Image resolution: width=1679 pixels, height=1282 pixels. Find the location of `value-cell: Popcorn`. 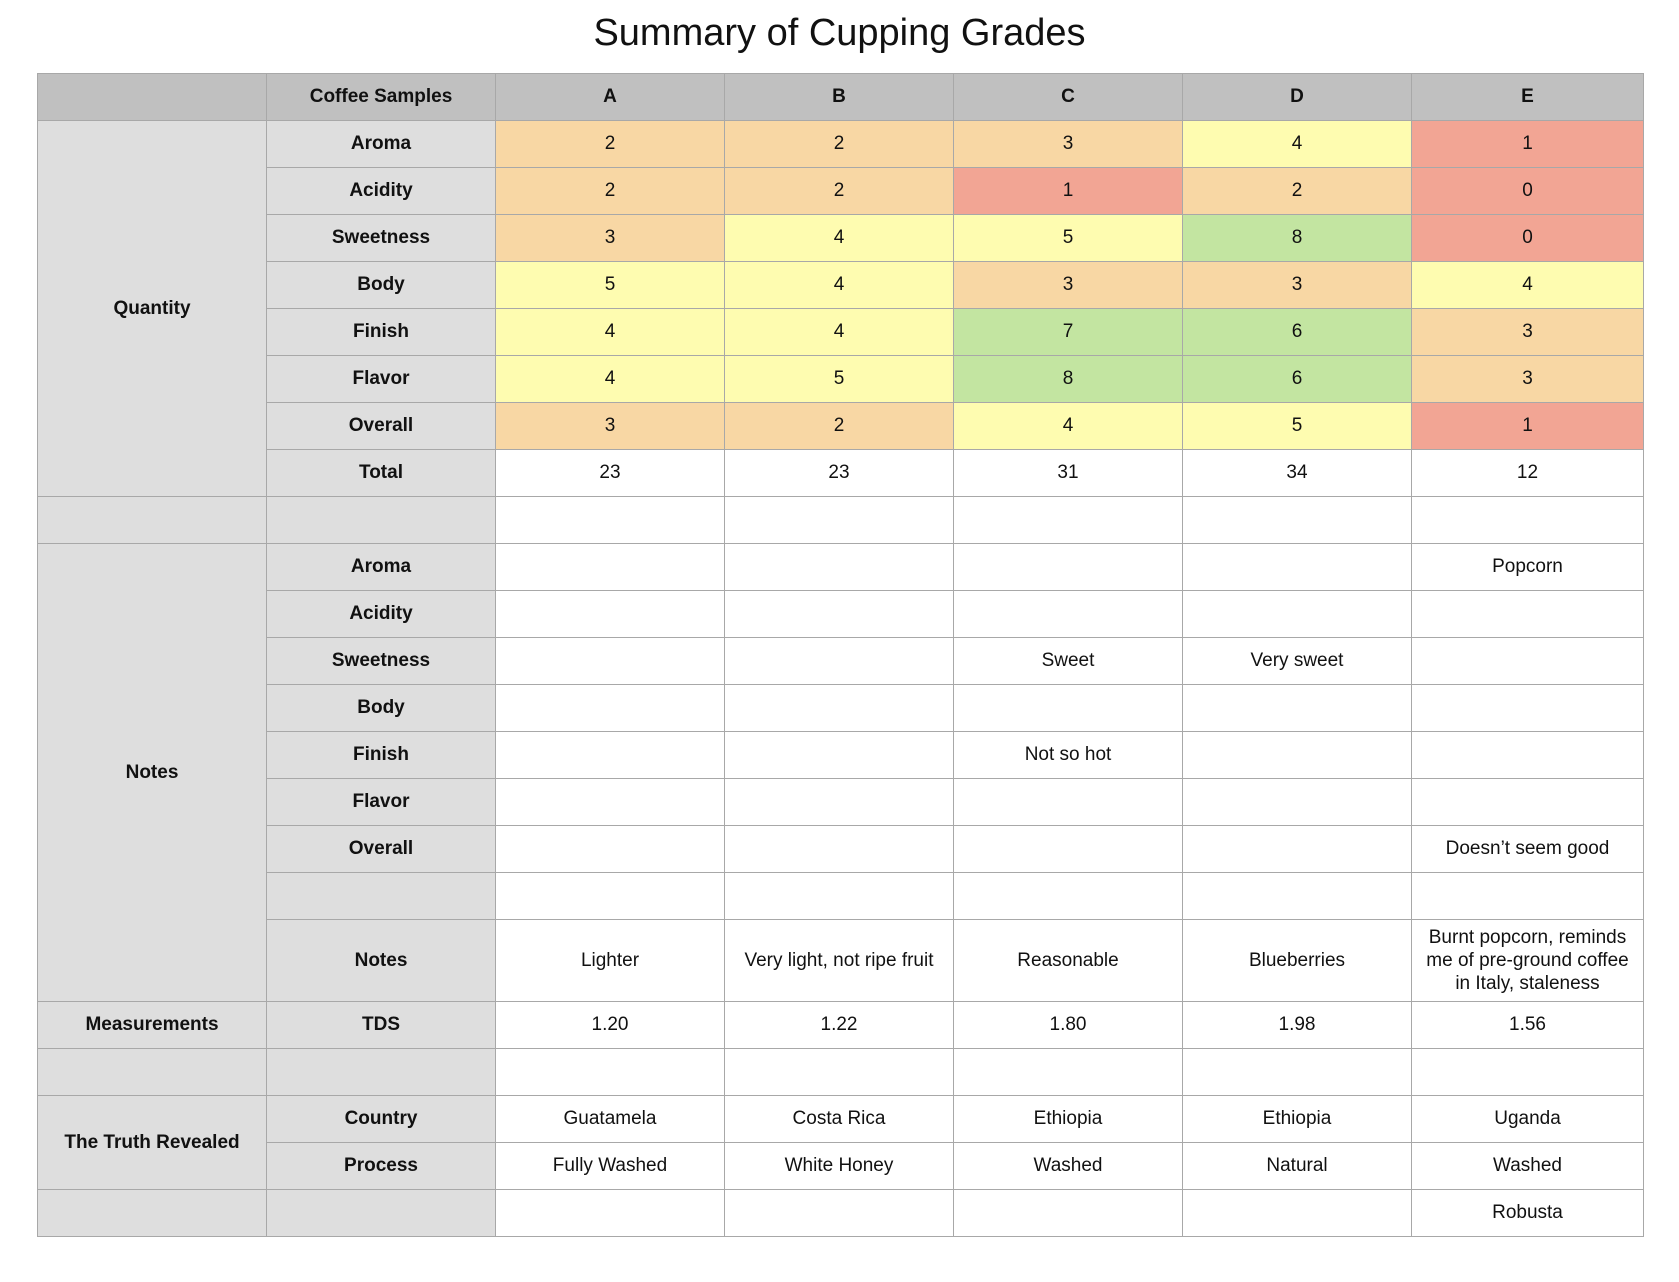

value-cell: Popcorn is located at coordinates (1527, 567).